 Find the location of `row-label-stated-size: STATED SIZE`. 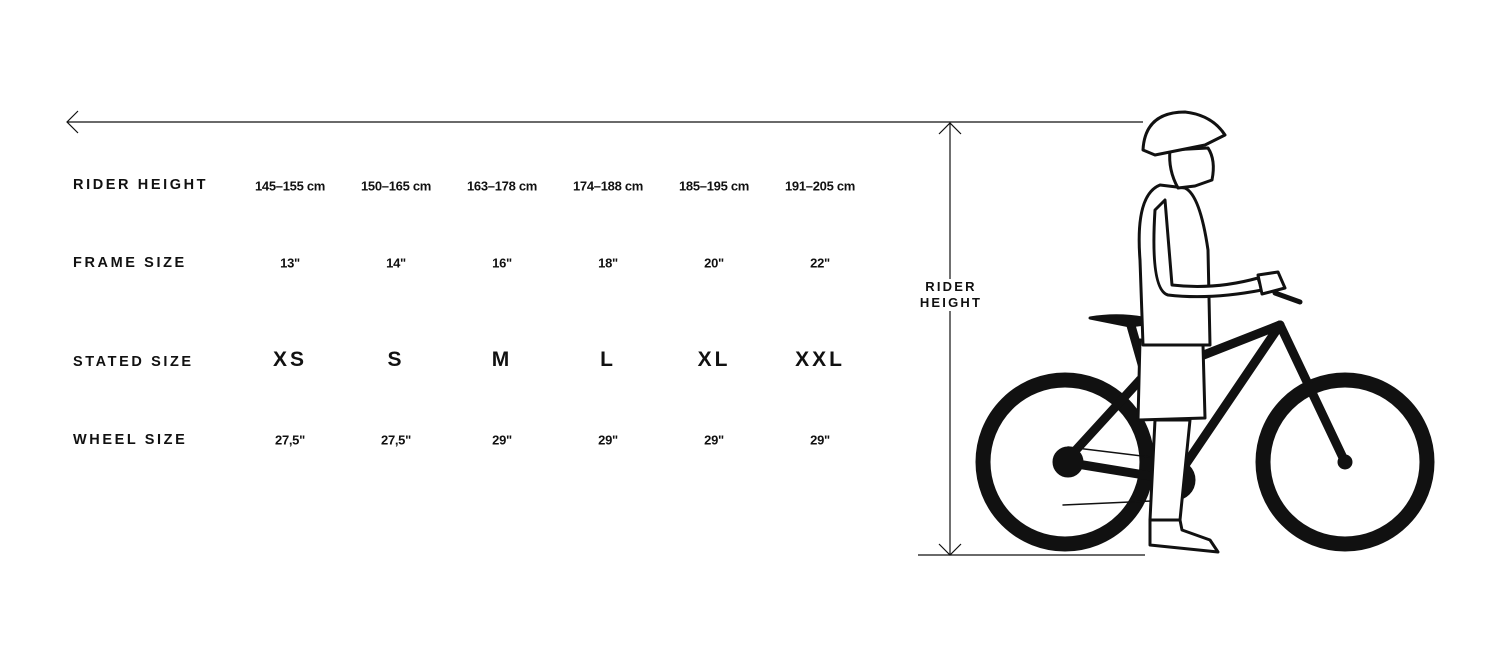

row-label-stated-size: STATED SIZE is located at coordinates (133, 362).